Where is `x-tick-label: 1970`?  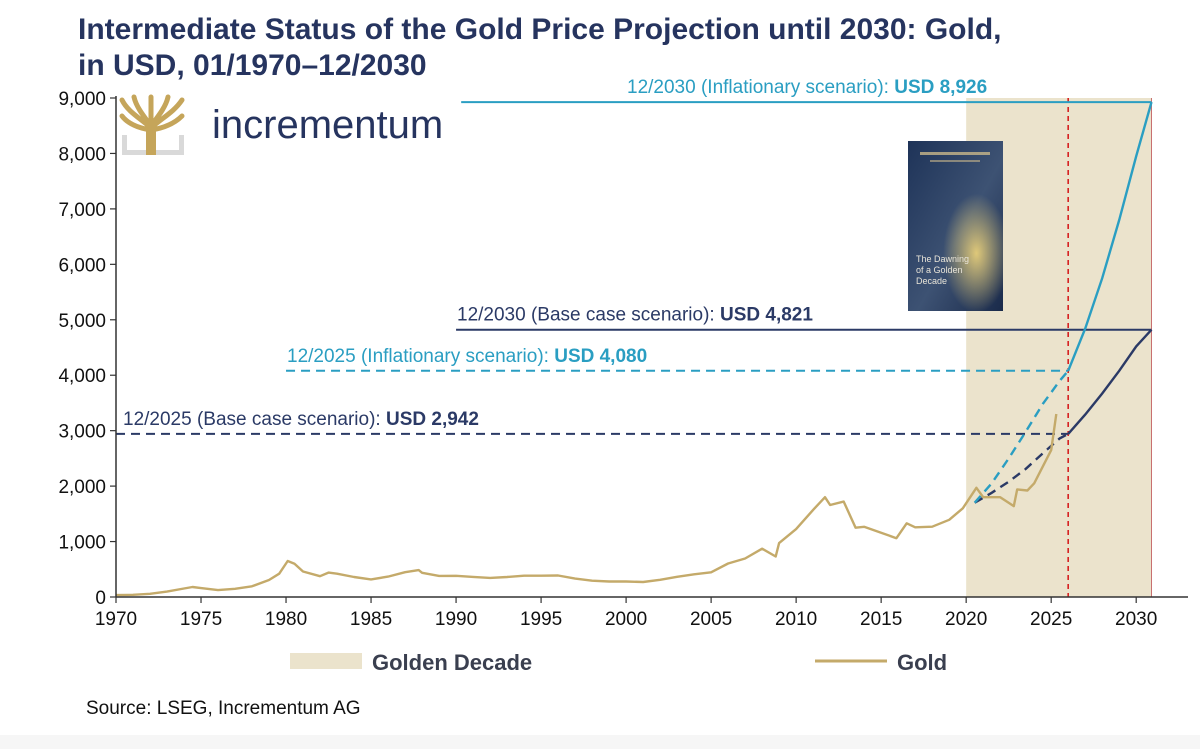 x-tick-label: 1970 is located at coordinates (116, 619).